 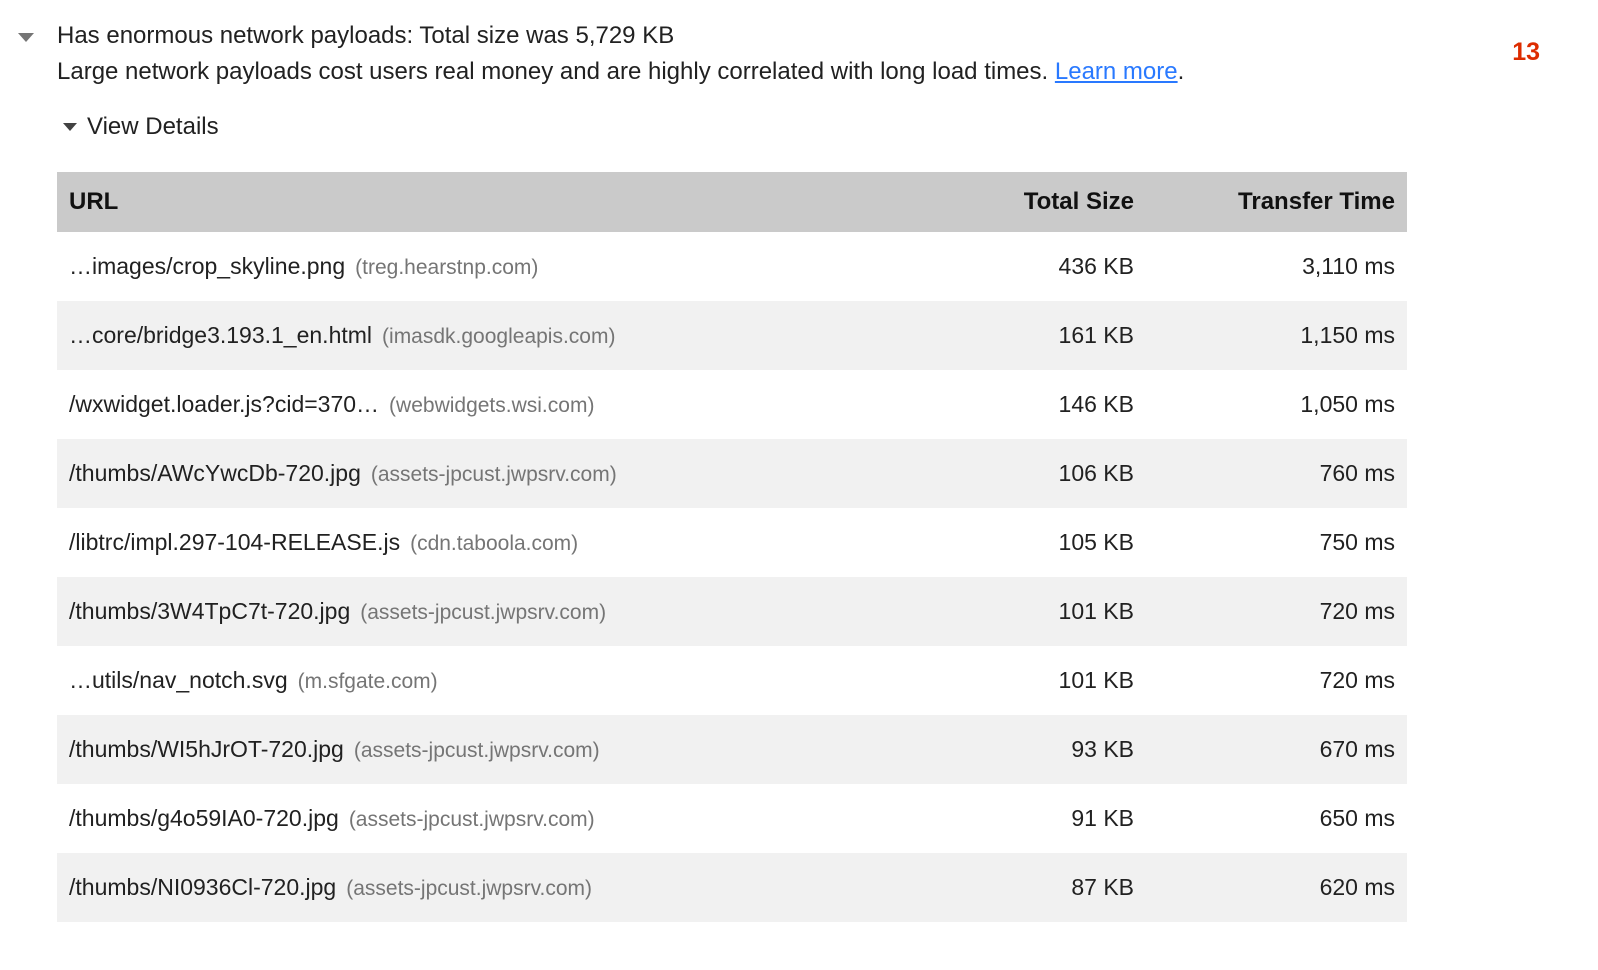 What do you see at coordinates (221, 335) in the screenshot?
I see `url-path: …core/bridge3.193.1_en.html` at bounding box center [221, 335].